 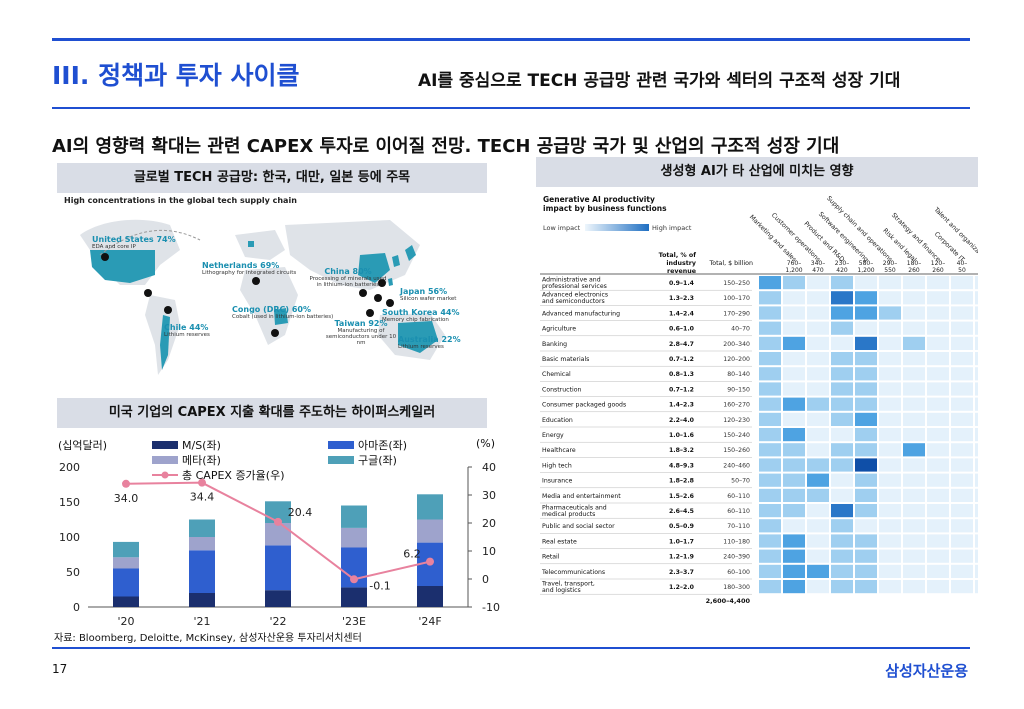 What do you see at coordinates (736, 420) in the screenshot?
I see `row-usd-value: 120–230` at bounding box center [736, 420].